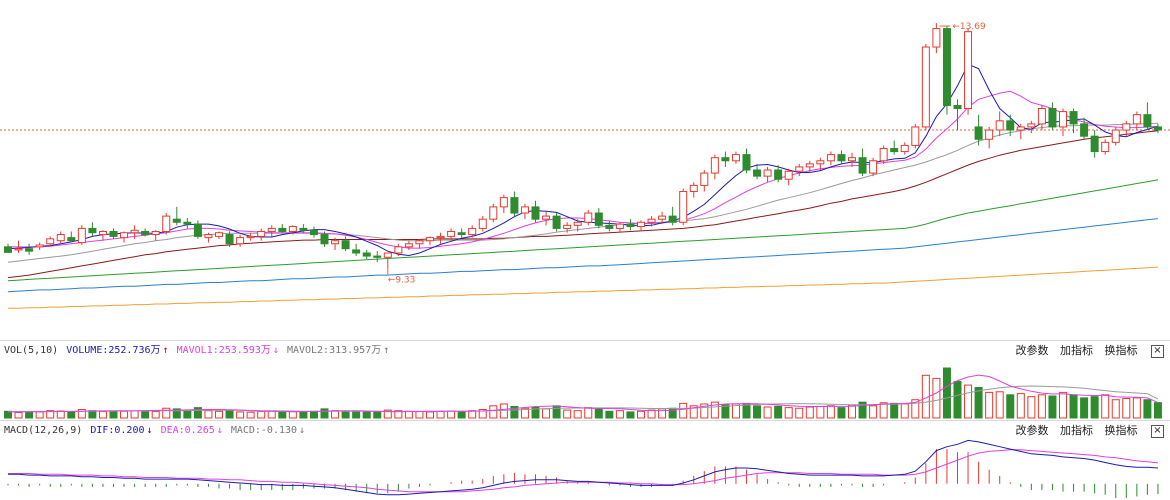 Image resolution: width=1170 pixels, height=500 pixels. I want to click on volume-toolbar: 改参数 加指标 换指标 ×, so click(1086, 351).